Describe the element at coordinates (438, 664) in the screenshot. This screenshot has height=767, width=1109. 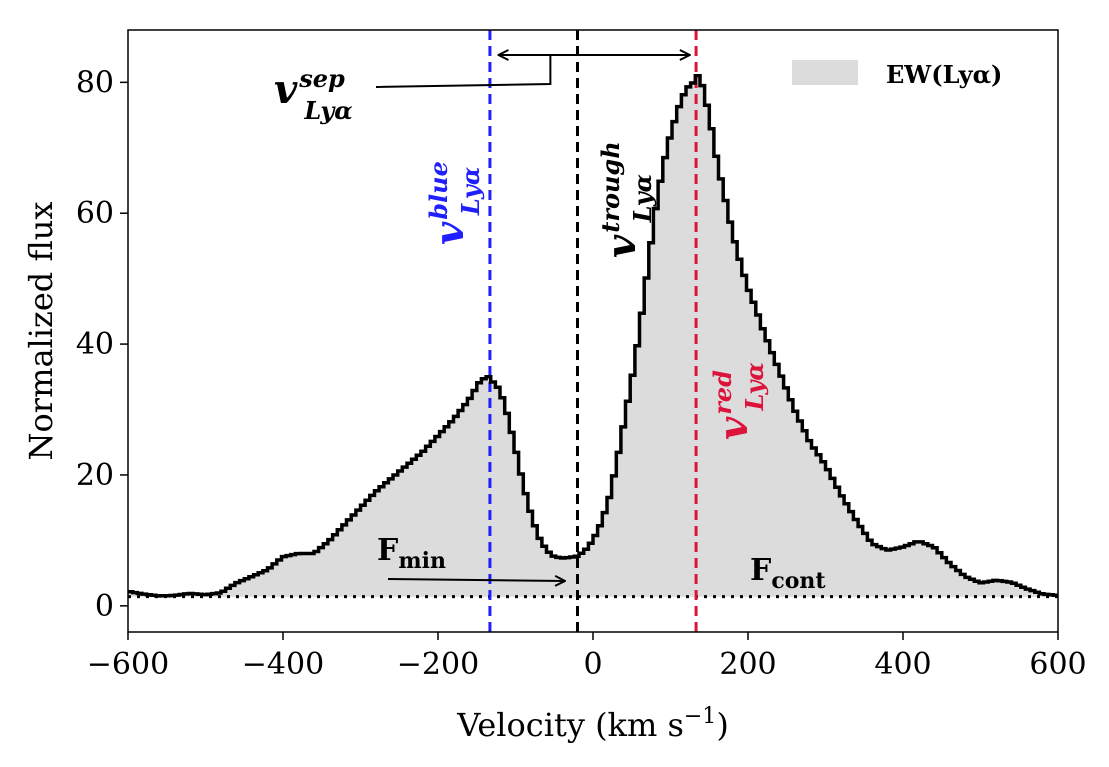
I see `x-tick-label: −200` at that location.